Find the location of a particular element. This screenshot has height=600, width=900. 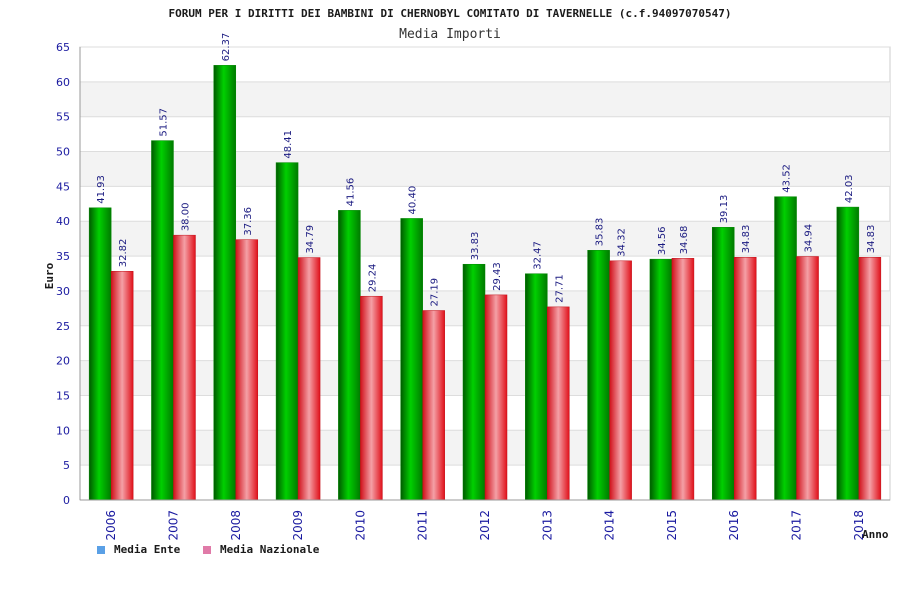

value-label-media-ente-2016: 39.13 is located at coordinates (724, 209).